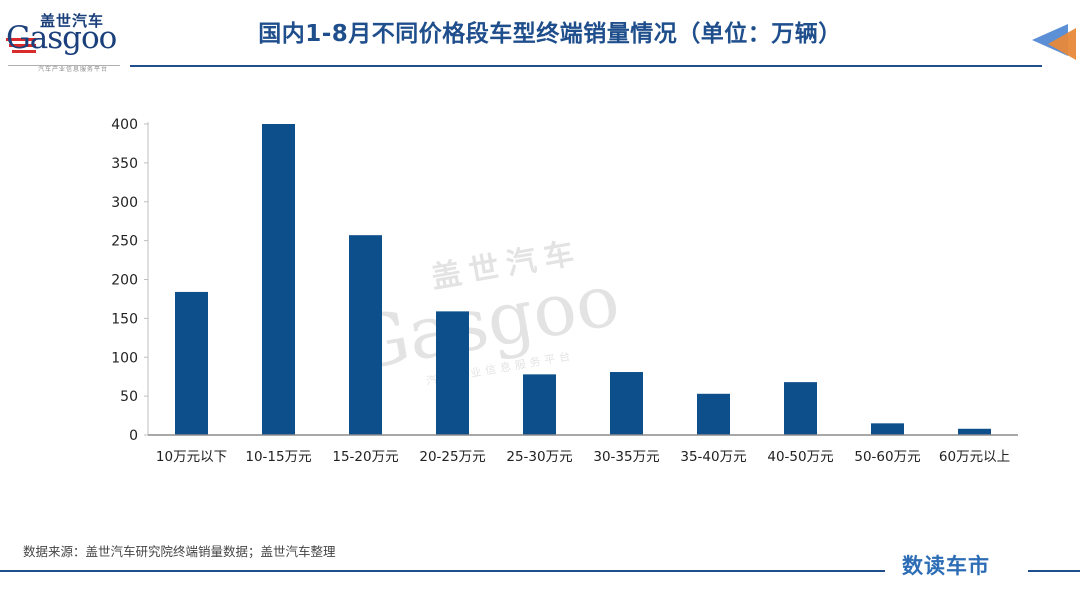 This screenshot has height=595, width=1091. What do you see at coordinates (72, 21) in the screenshot?
I see `logo-cn-text: 盖世汽车` at bounding box center [72, 21].